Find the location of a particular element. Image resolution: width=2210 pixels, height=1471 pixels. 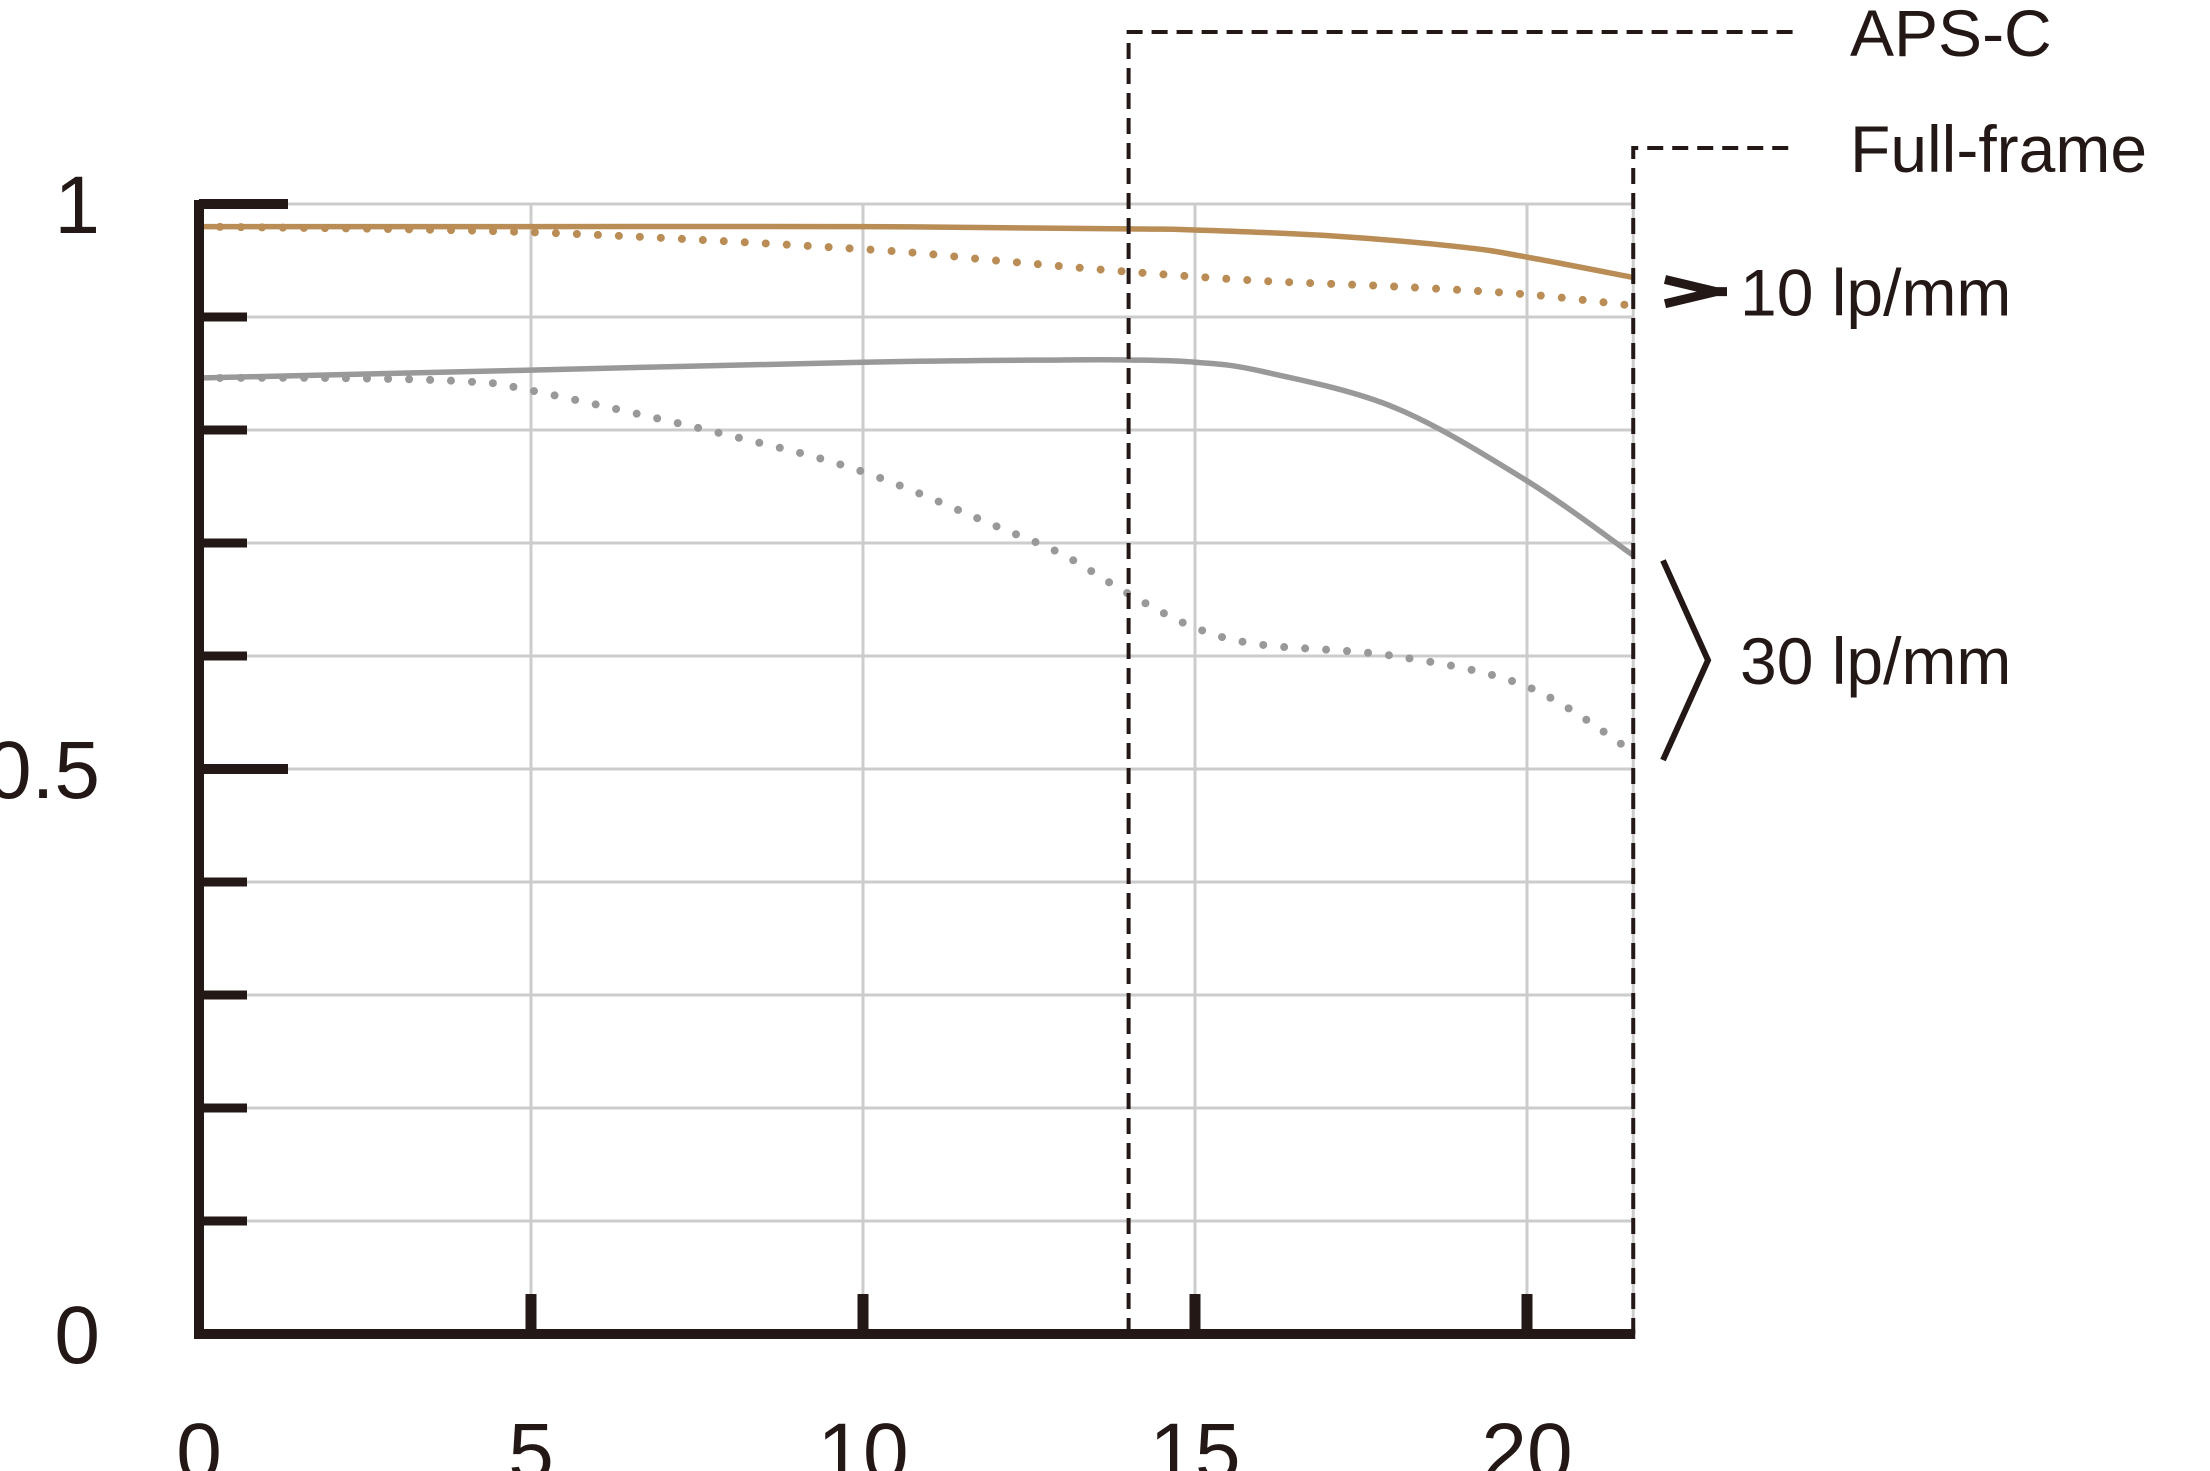

x-tick-label: 15 is located at coordinates (1194, 1439).